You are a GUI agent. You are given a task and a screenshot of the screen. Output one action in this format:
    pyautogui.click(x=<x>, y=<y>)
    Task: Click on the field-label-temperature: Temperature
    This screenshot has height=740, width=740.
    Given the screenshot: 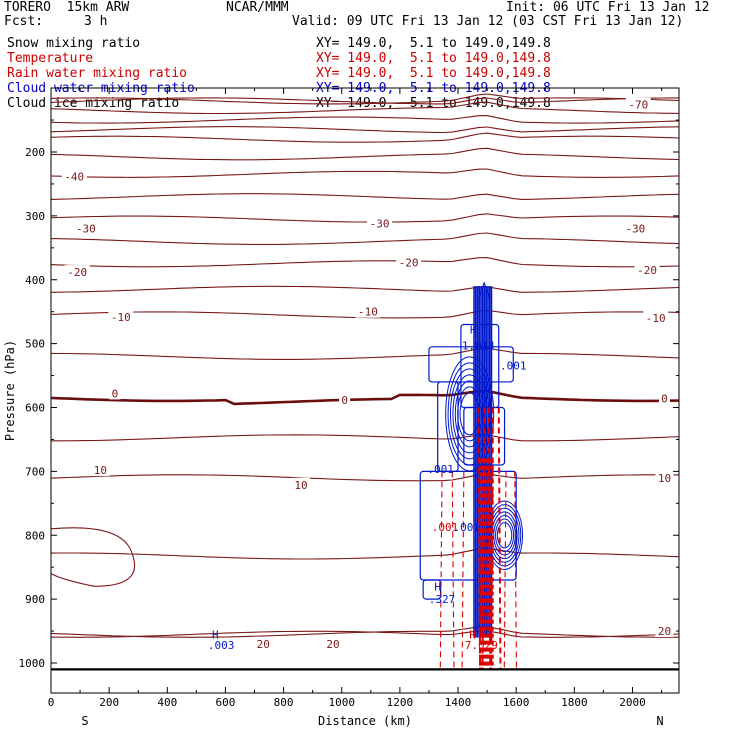 What is the action you would take?
    pyautogui.click(x=50, y=58)
    